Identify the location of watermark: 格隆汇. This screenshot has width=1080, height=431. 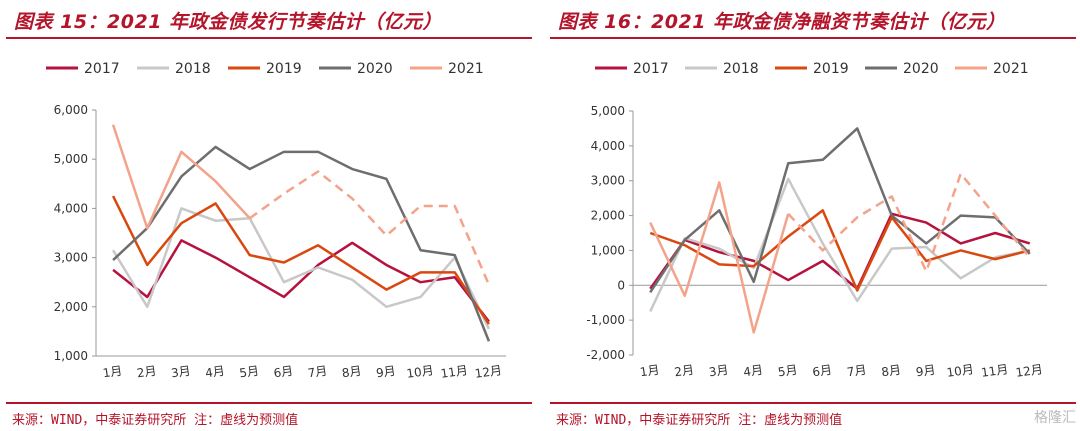
(1055, 418).